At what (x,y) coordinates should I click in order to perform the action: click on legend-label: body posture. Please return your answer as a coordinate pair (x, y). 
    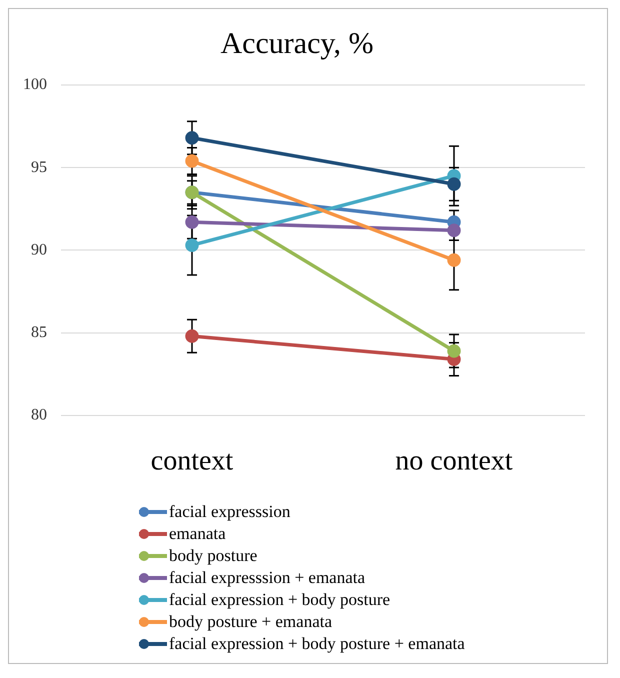
    Looking at the image, I should click on (213, 556).